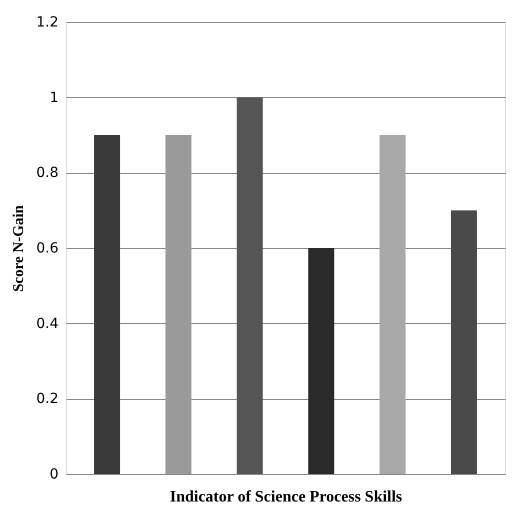 This screenshot has width=523, height=514. Describe the element at coordinates (47, 399) in the screenshot. I see `y-tick-label: 0.2` at that location.